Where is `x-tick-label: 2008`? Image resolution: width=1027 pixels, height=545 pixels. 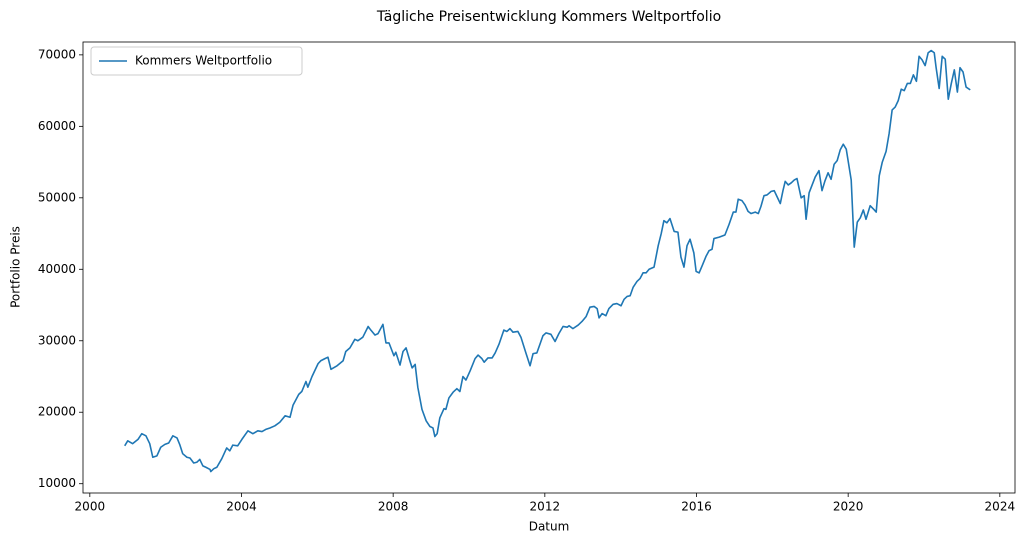
x-tick-label: 2008 is located at coordinates (393, 507).